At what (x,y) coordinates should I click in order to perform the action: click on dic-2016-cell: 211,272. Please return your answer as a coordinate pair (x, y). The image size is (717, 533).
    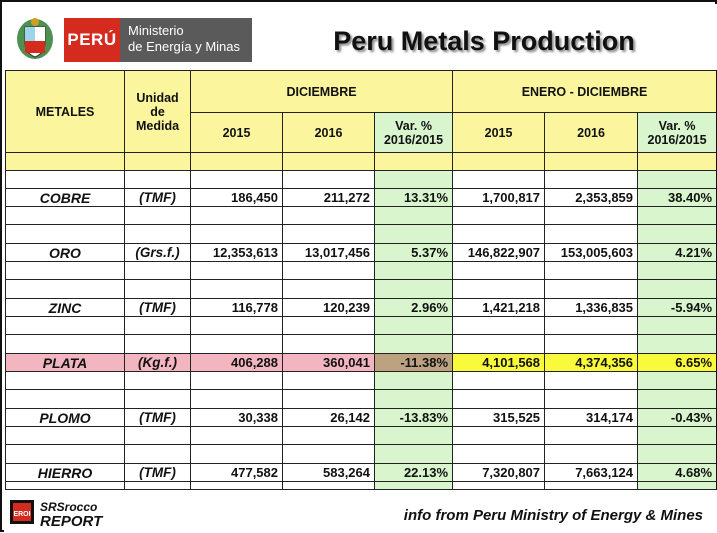
    Looking at the image, I should click on (328, 197).